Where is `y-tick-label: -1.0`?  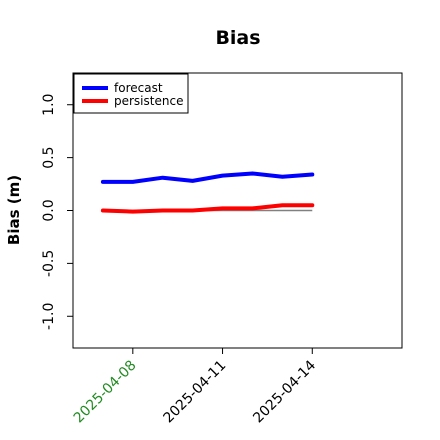
y-tick-label: -1.0 is located at coordinates (49, 316).